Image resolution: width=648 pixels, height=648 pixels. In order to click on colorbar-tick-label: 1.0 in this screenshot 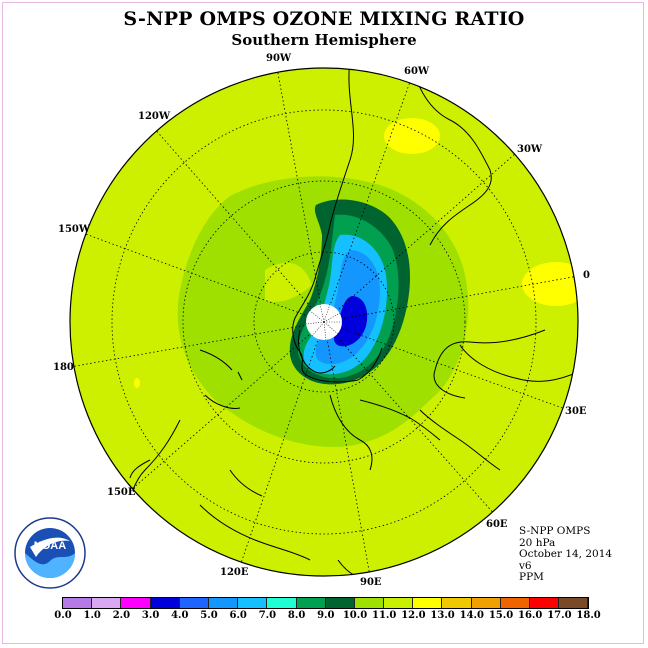, I will do `click(92, 615)`.